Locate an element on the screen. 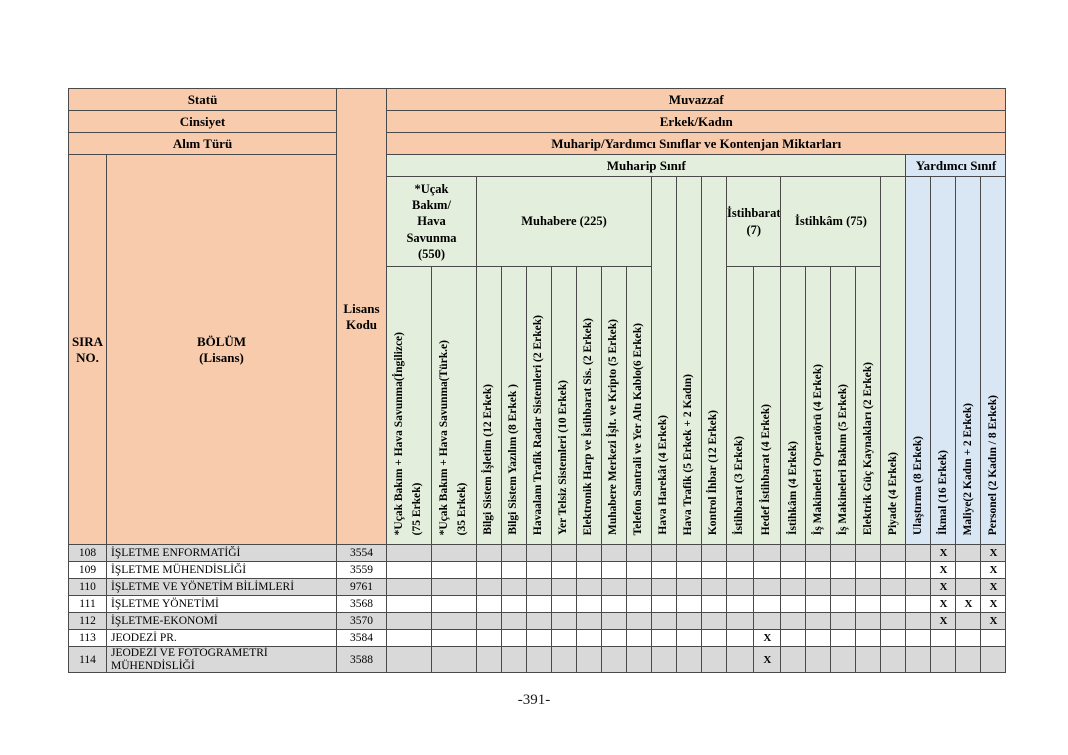  muvazzaf-value: Muvazzaf is located at coordinates (696, 99).